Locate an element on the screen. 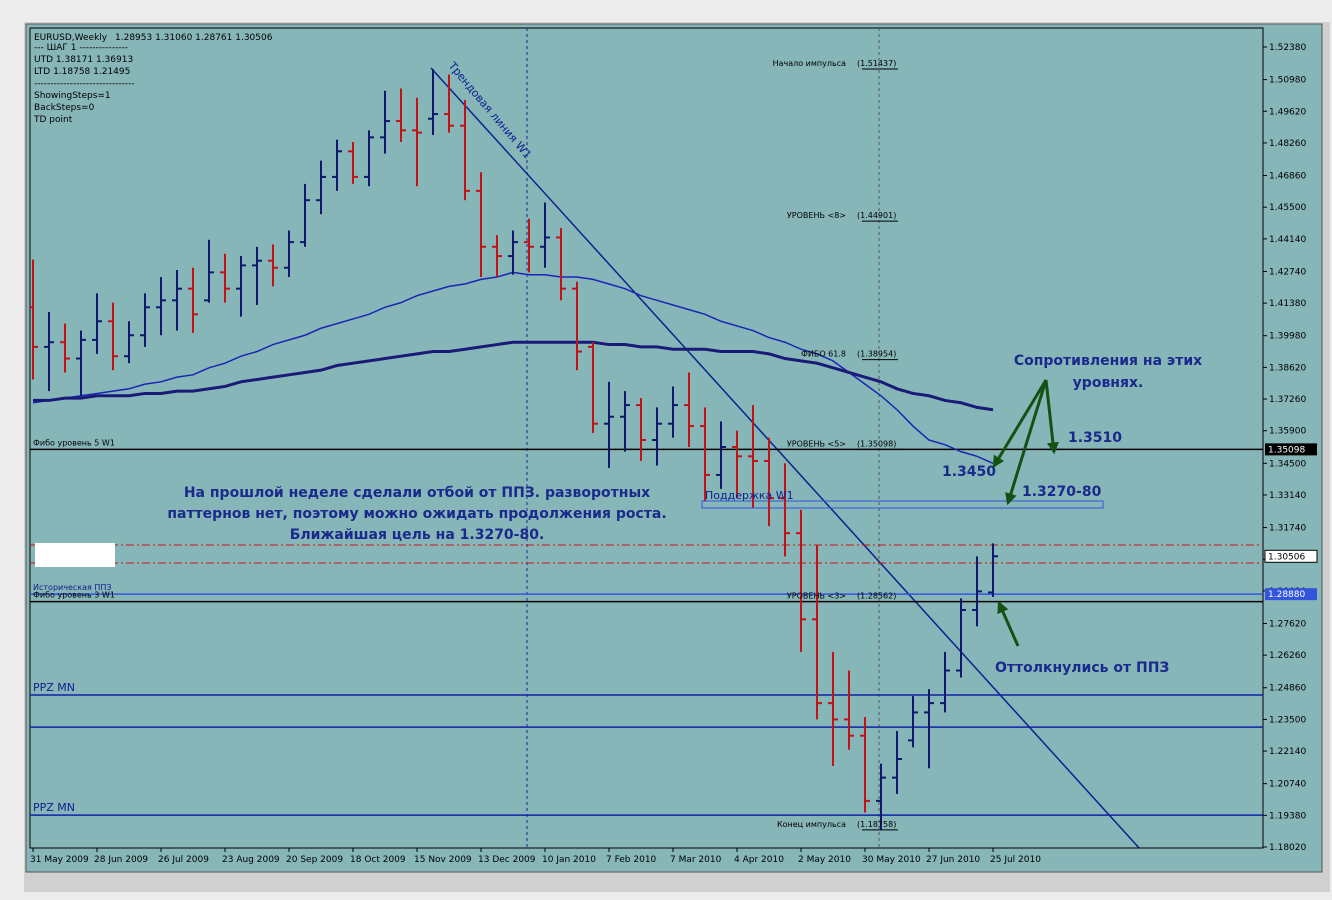 Image resolution: width=1332 pixels, height=900 pixels. info-line: --- ШАГ 1 --------------- is located at coordinates (81, 48).